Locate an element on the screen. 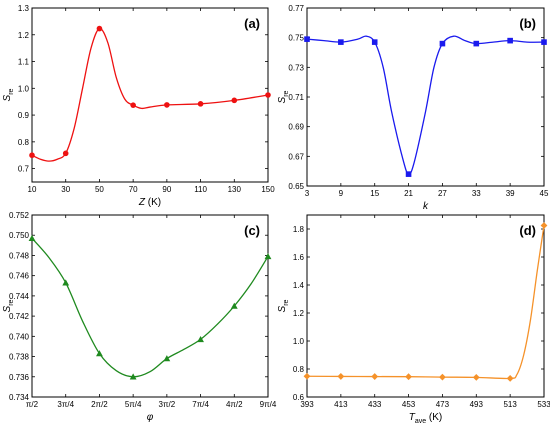 This screenshot has width=550, height=431. y-tick-label: 0.73 is located at coordinates (296, 67).